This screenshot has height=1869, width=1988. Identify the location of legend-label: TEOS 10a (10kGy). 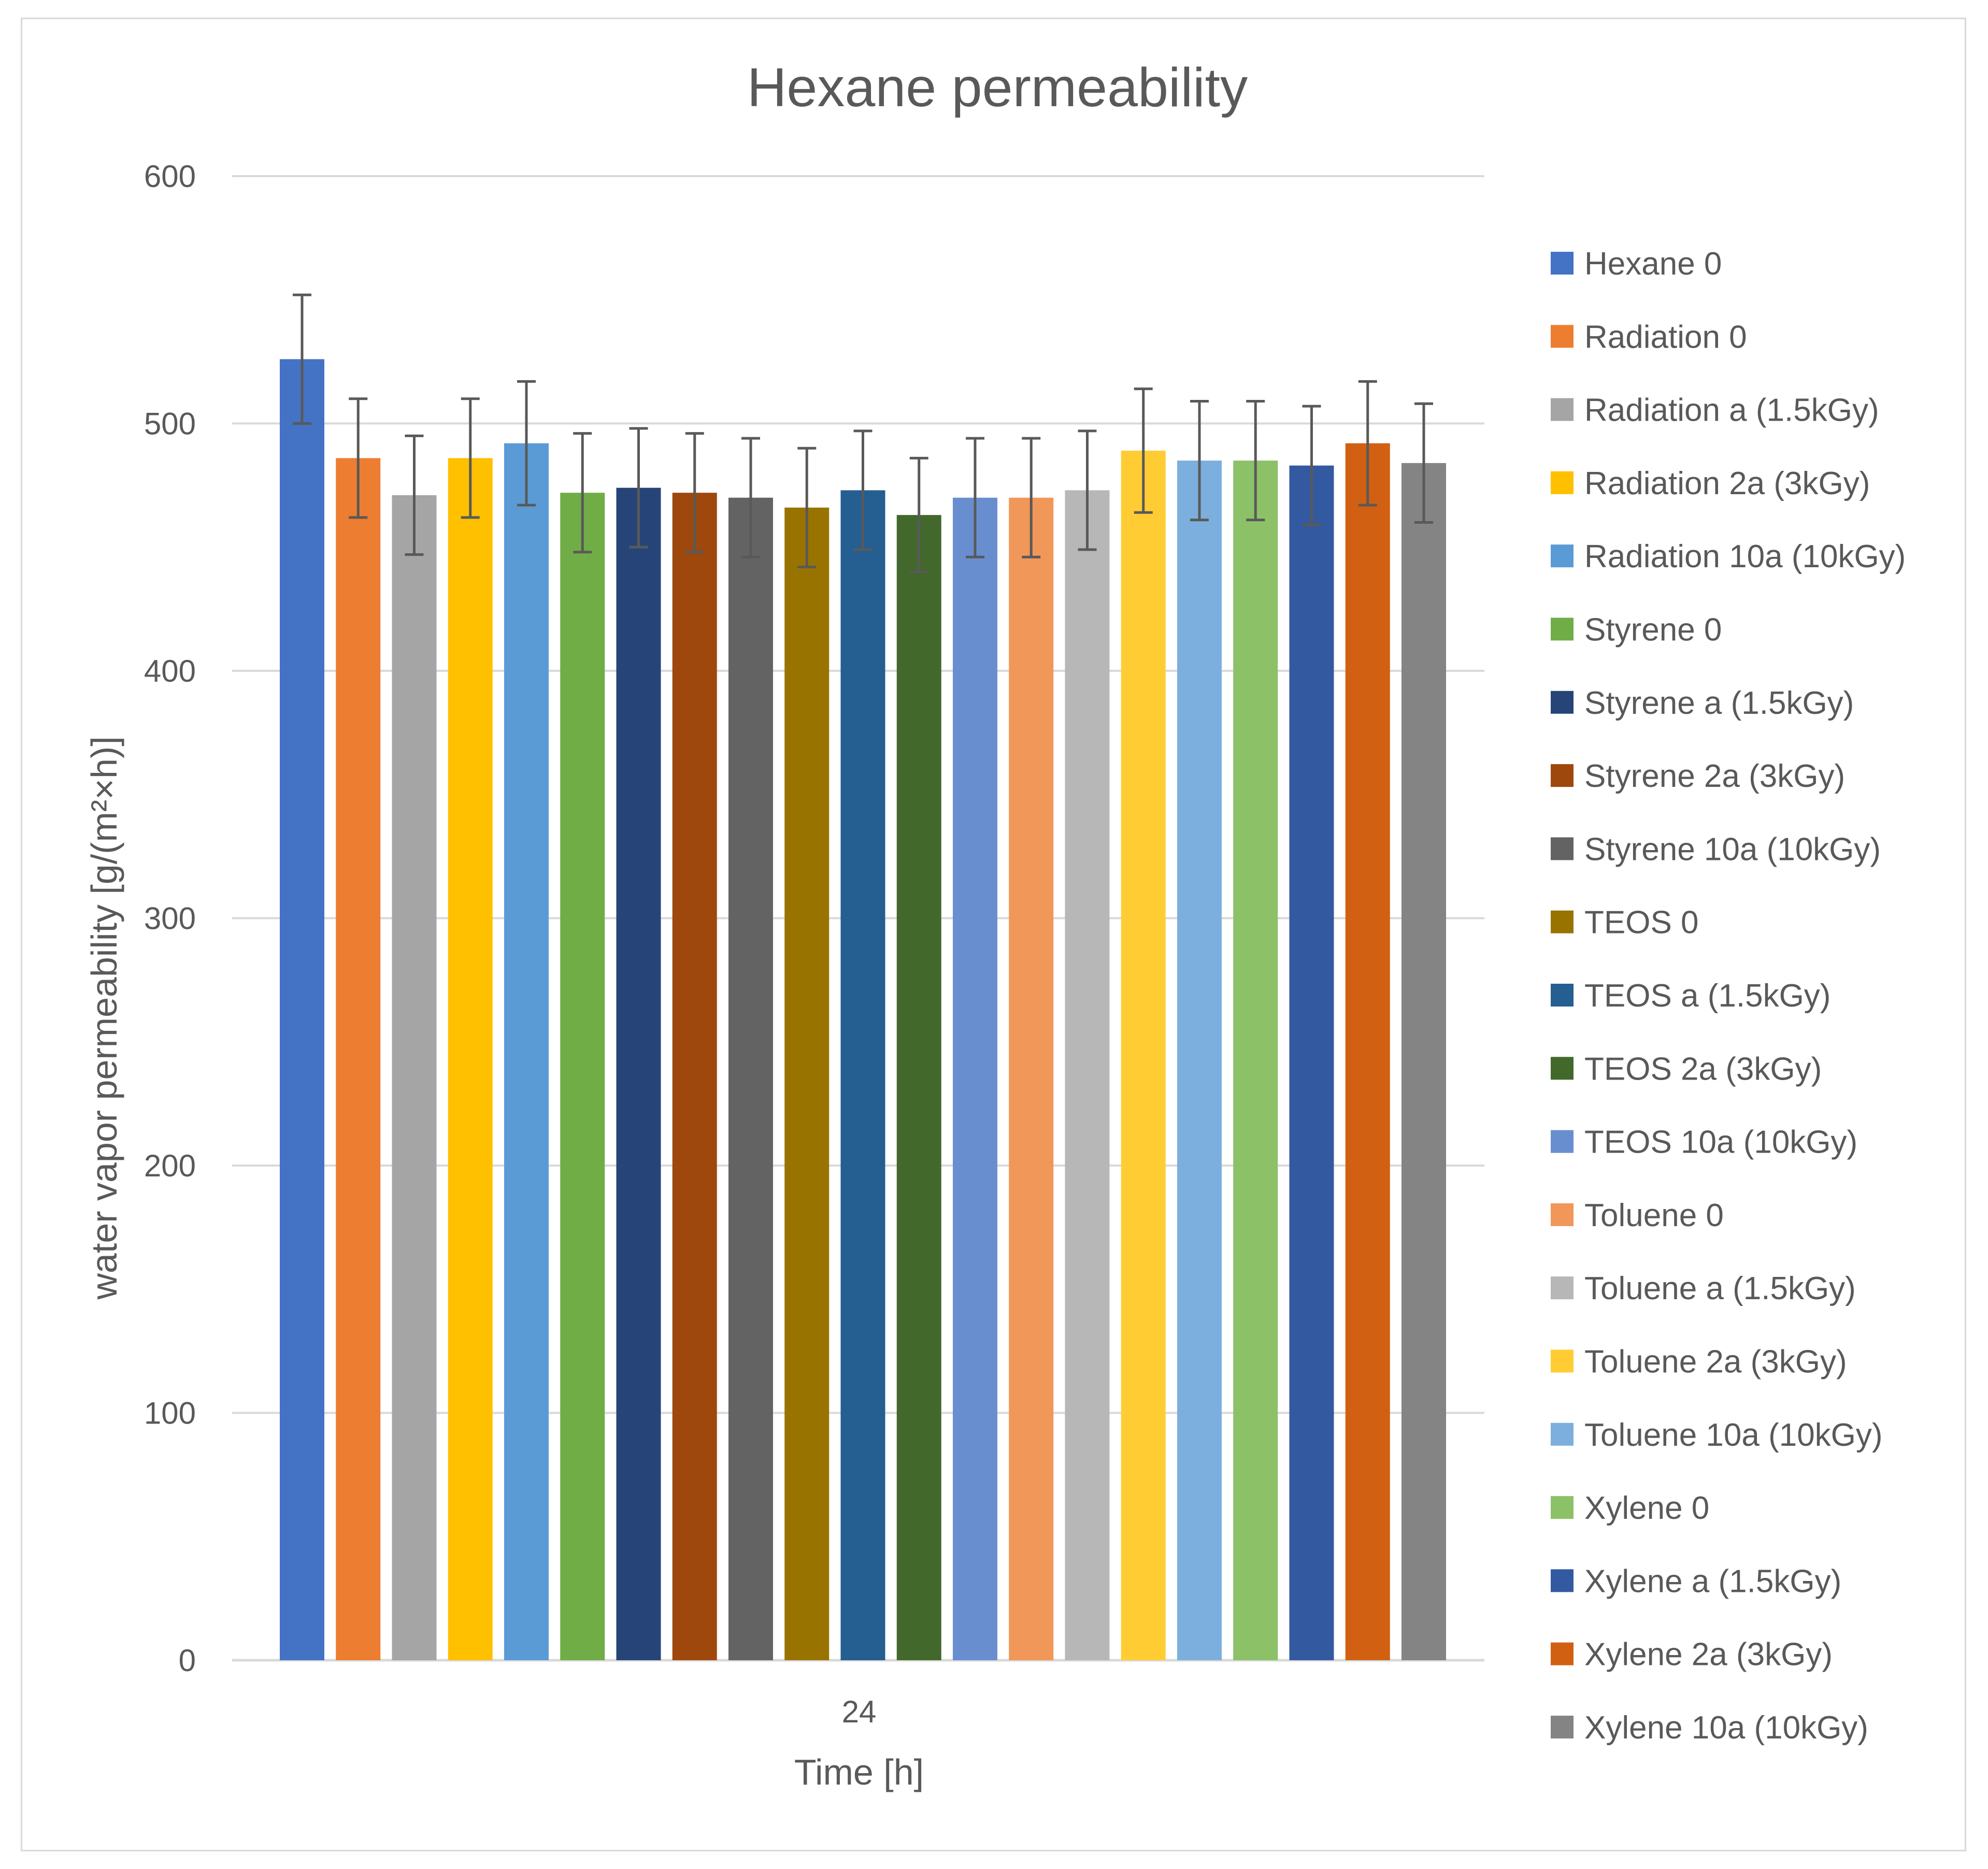
(1720, 1142).